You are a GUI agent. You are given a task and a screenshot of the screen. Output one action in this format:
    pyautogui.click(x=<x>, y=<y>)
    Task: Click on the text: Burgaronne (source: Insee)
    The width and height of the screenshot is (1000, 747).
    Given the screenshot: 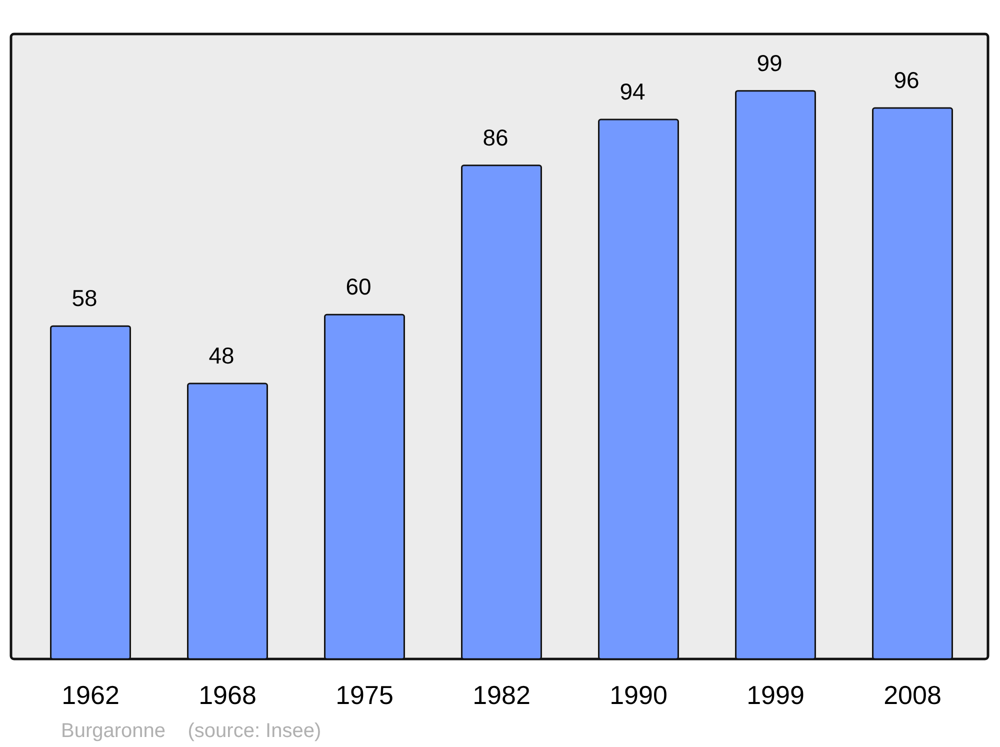 What is the action you would take?
    pyautogui.click(x=191, y=731)
    